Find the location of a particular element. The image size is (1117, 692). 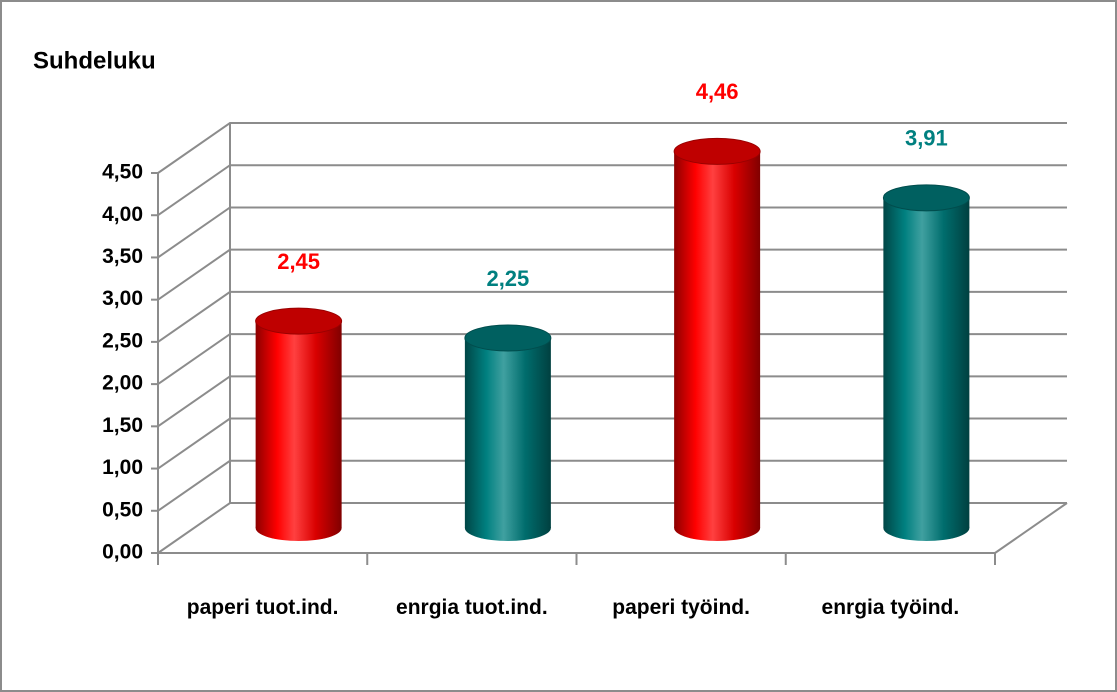

y-tick-label: 3,50 is located at coordinates (122, 256).